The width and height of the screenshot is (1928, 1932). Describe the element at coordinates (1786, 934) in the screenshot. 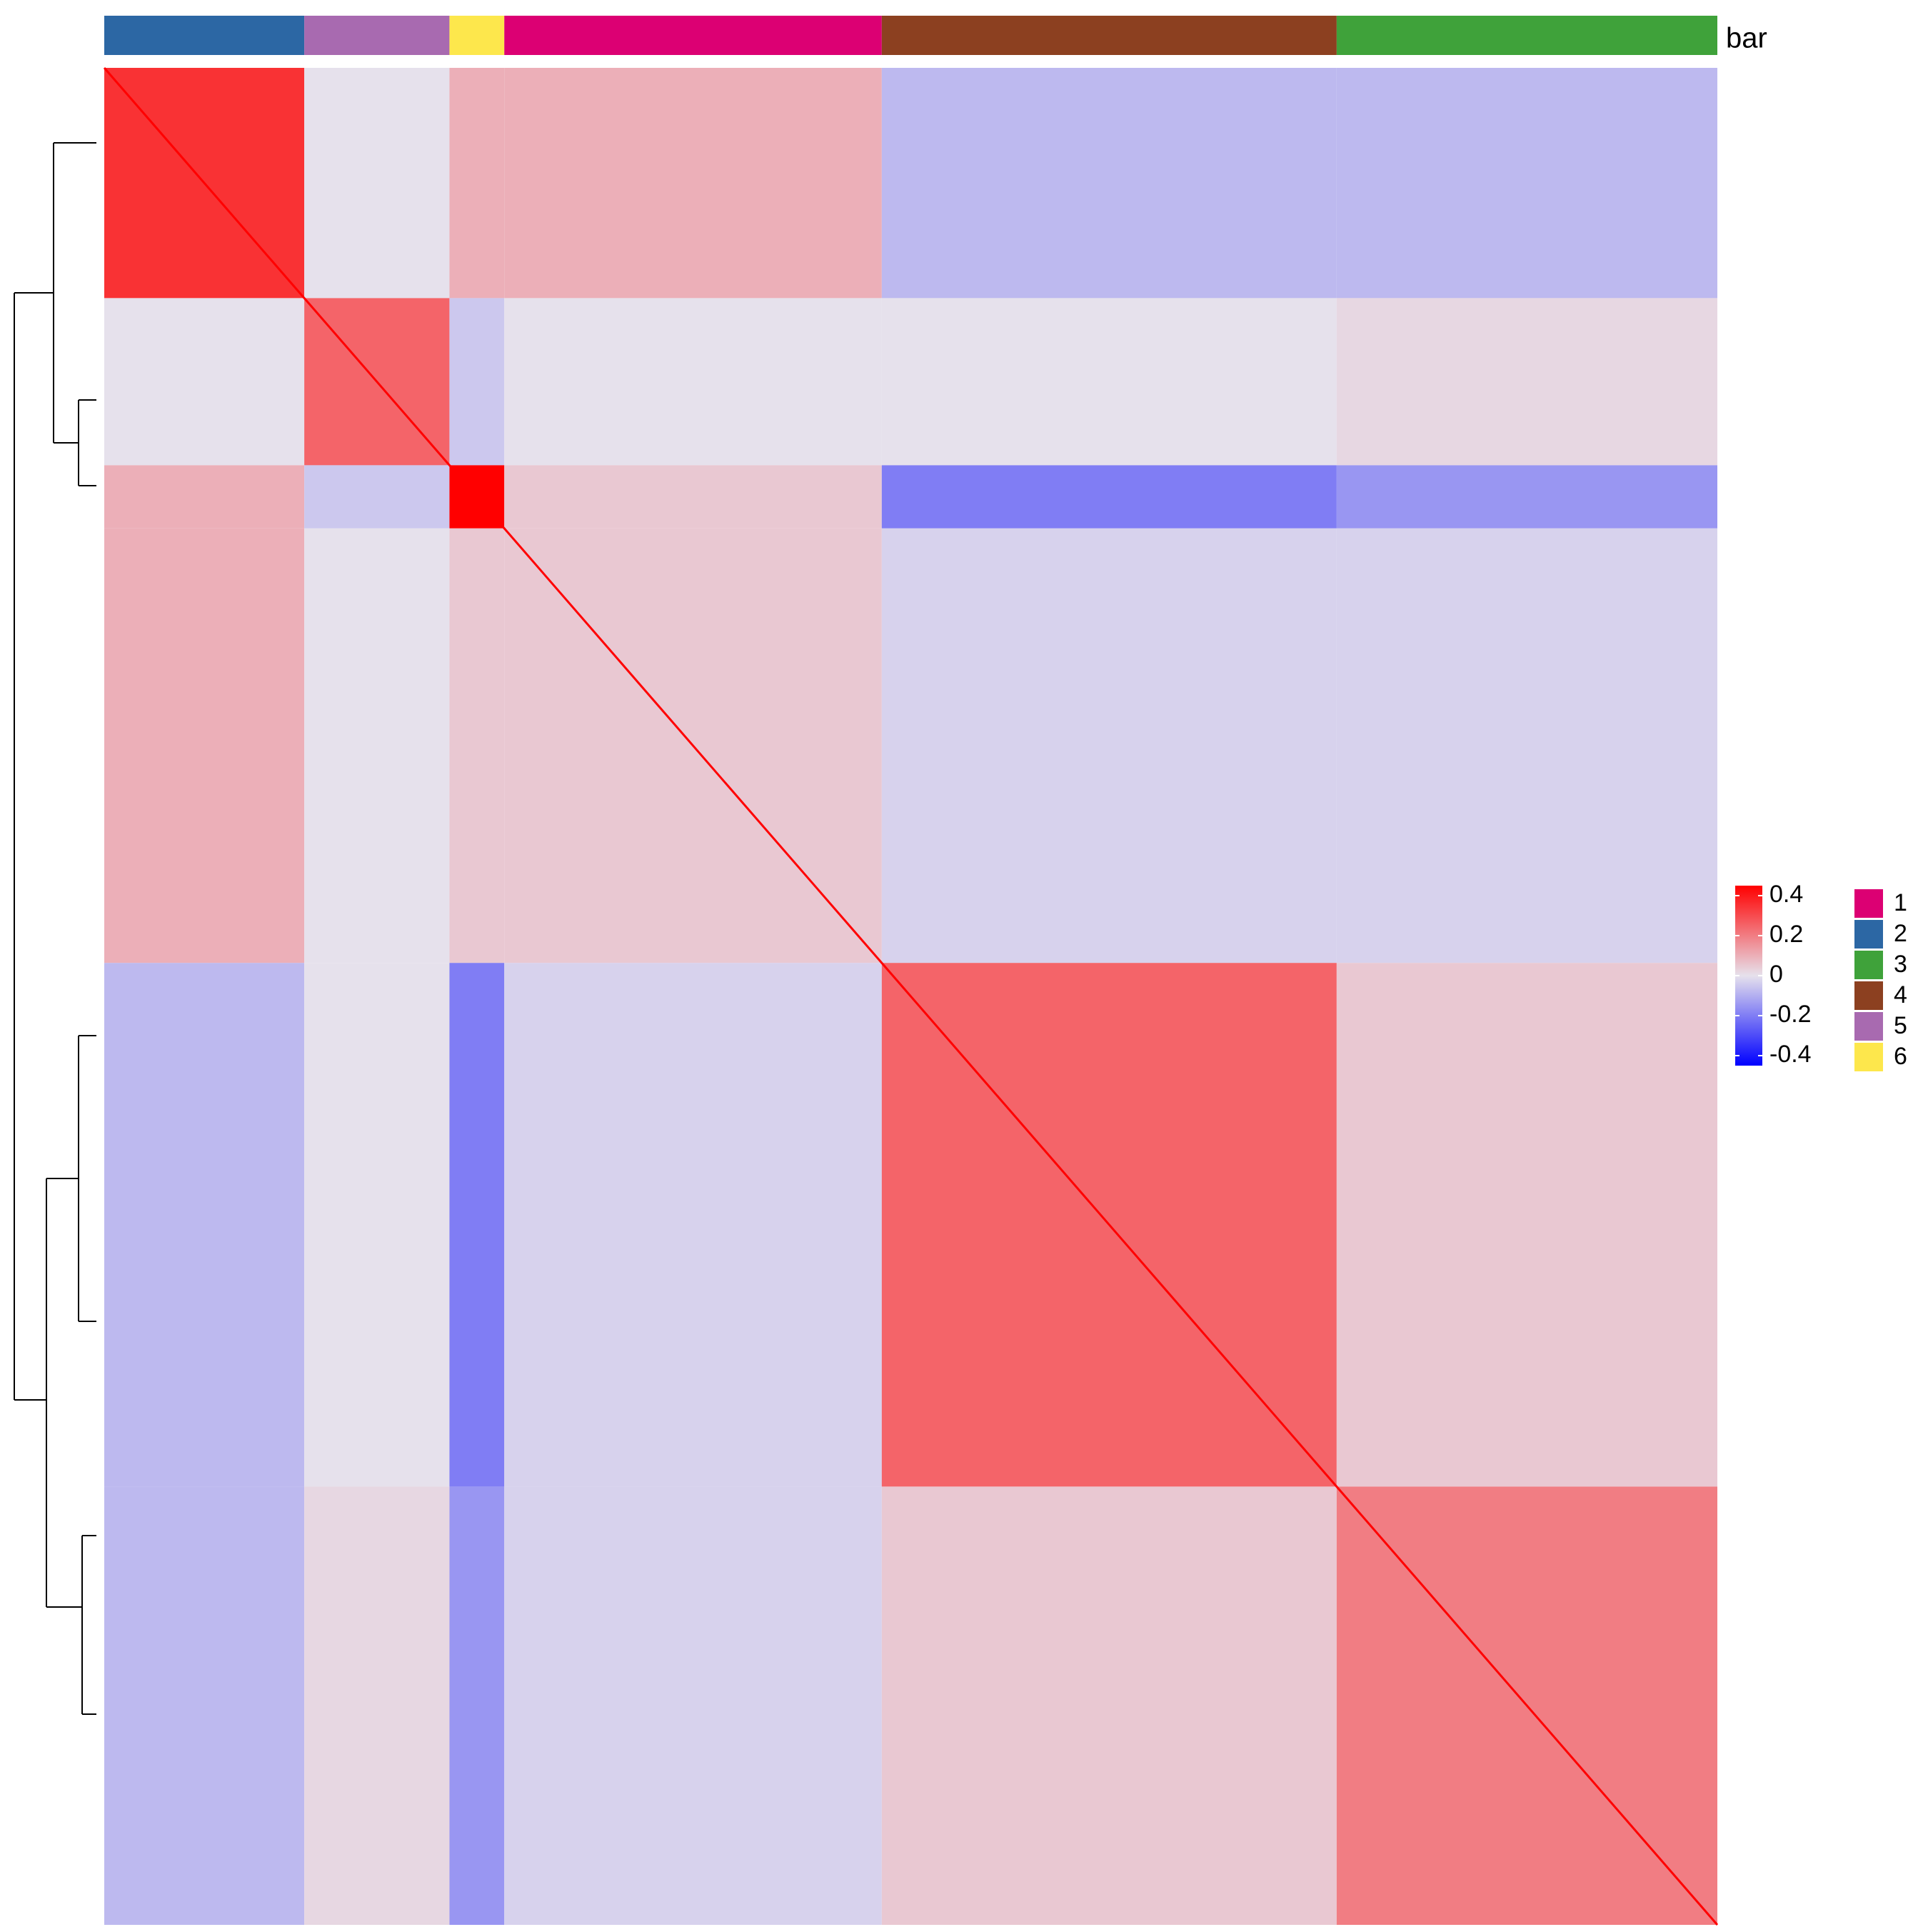

I see `colorbar-tick-label: 0.2` at that location.